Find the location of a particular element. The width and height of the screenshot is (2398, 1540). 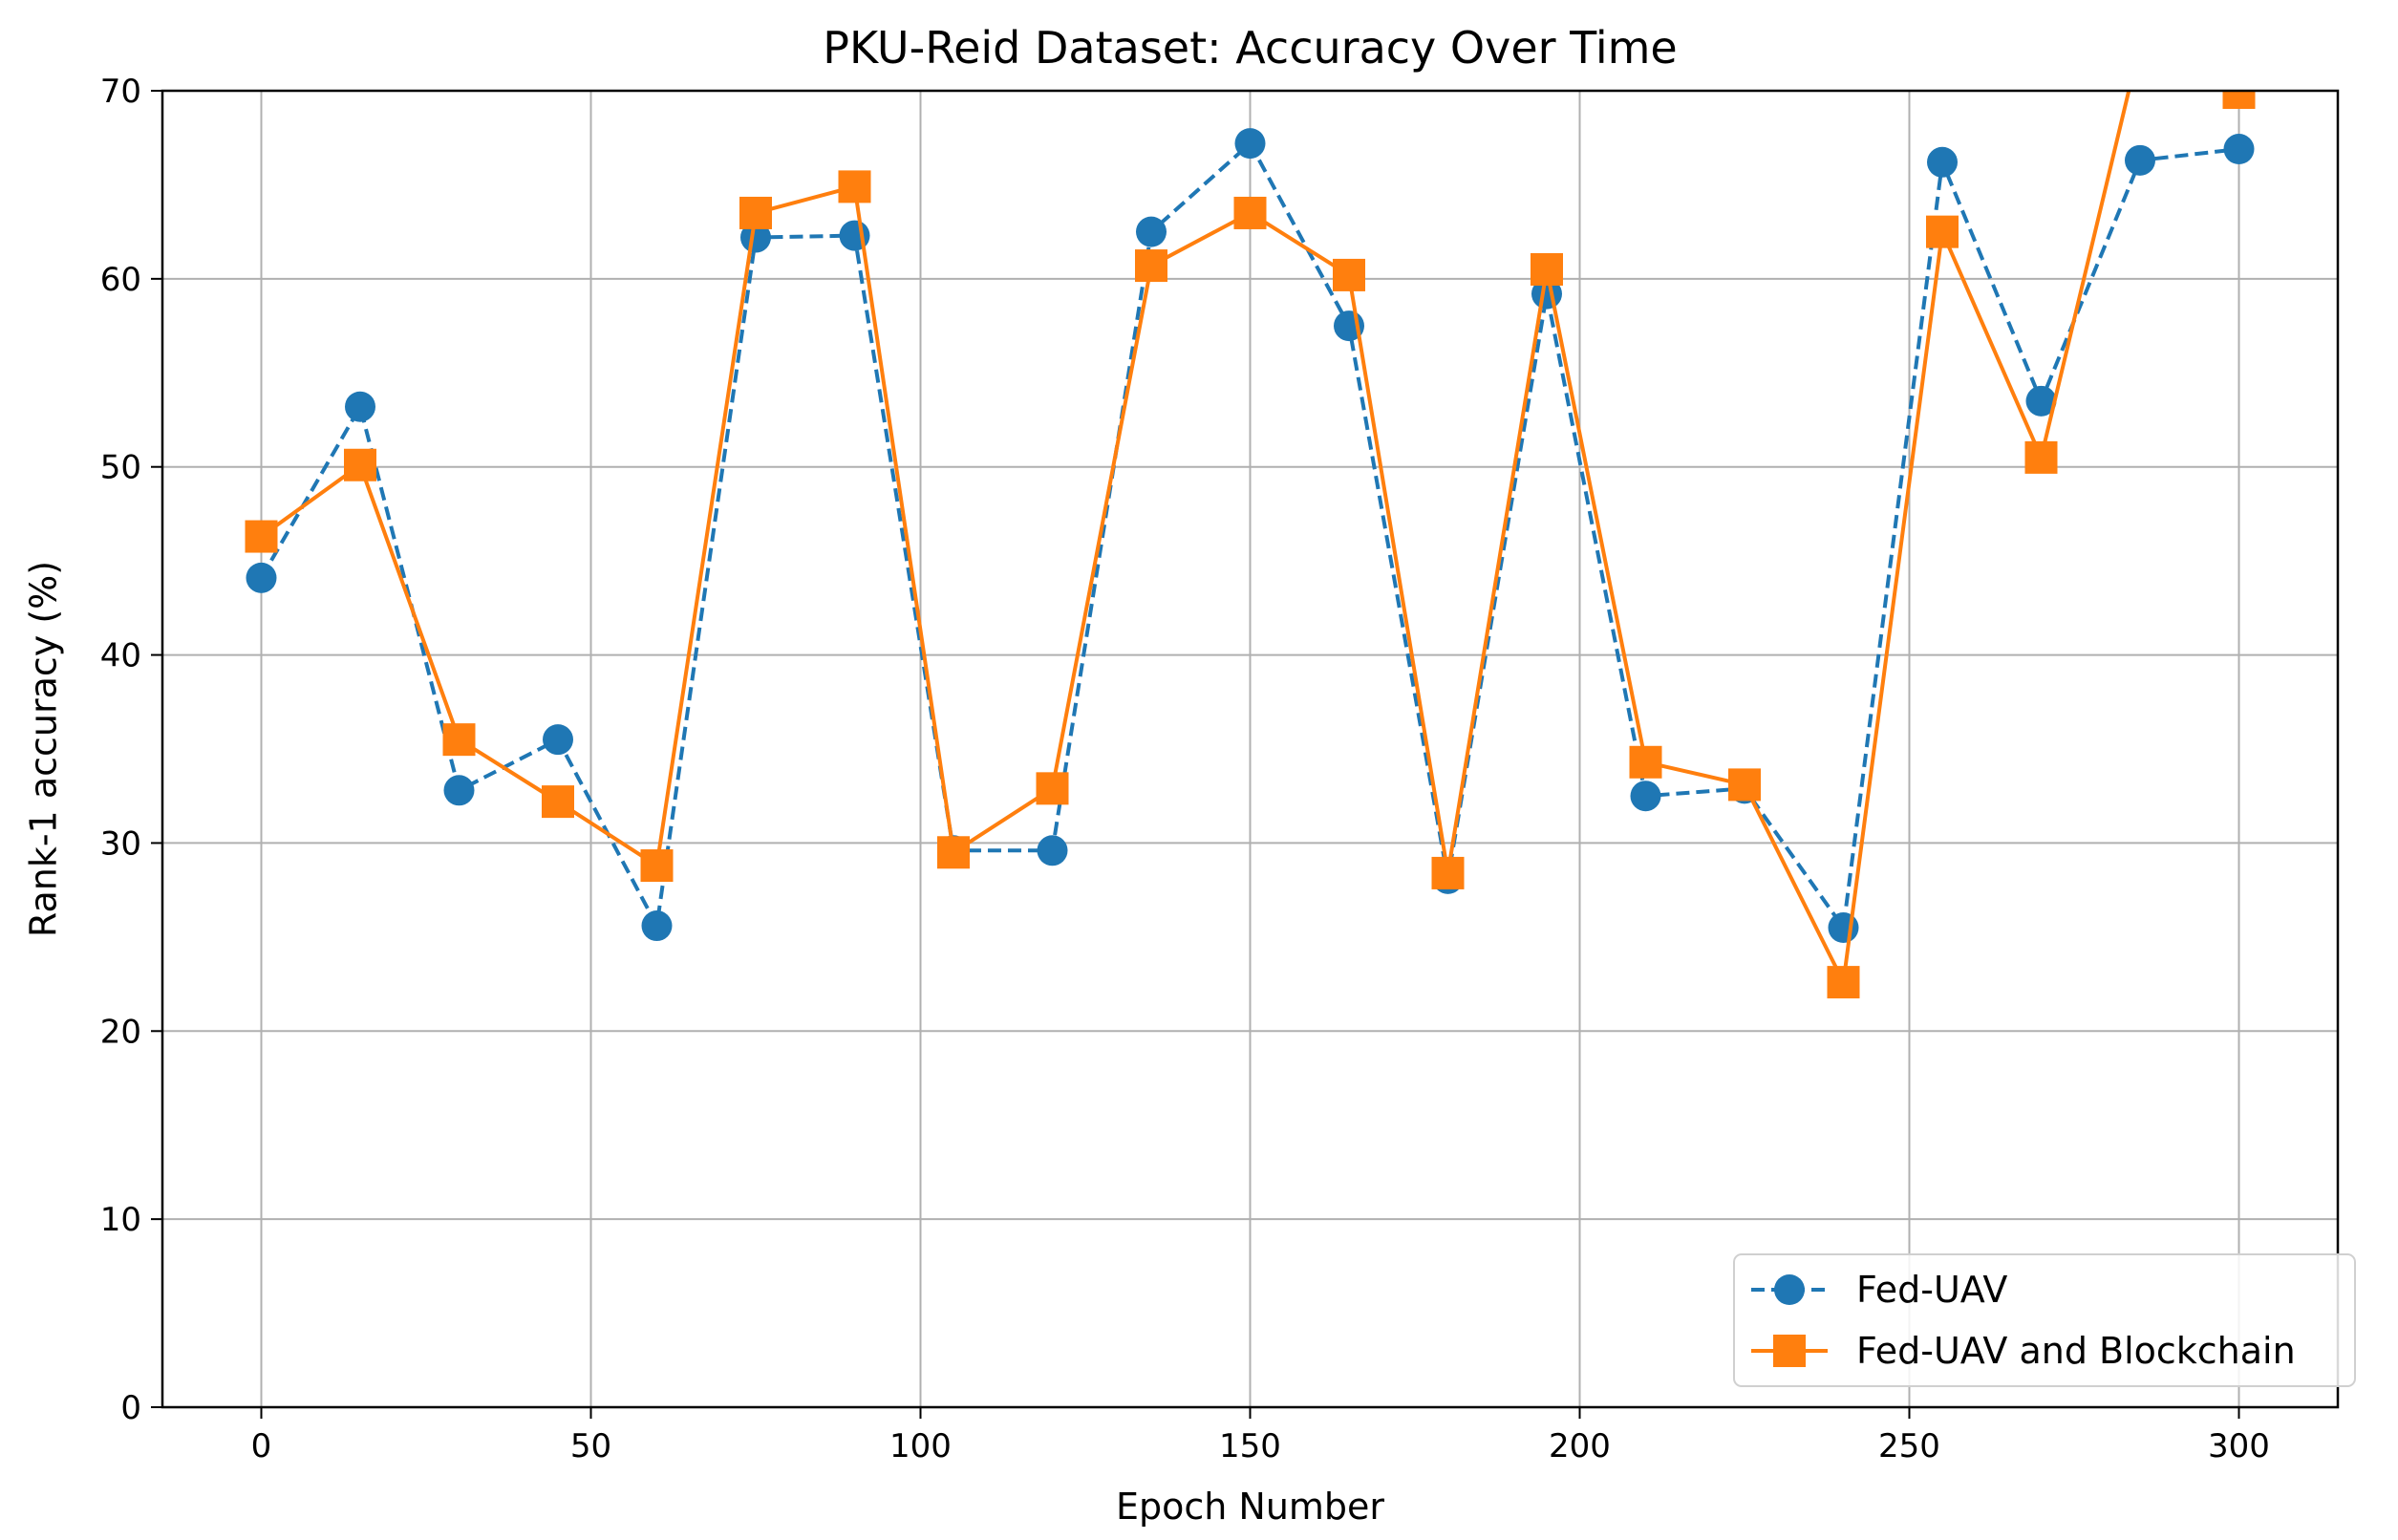

x-tick-label: 150 is located at coordinates (1250, 1446).